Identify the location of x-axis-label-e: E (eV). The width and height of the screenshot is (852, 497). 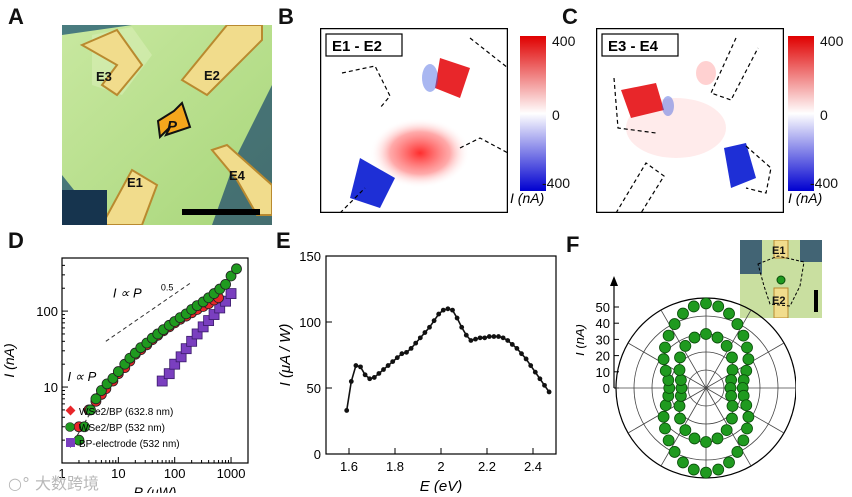
(441, 485).